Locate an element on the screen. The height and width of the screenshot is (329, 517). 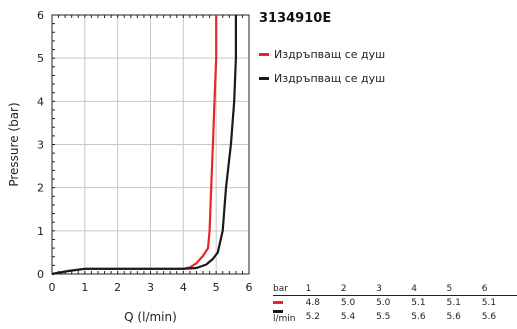
y-tick-label: 1 is located at coordinates (40, 231).